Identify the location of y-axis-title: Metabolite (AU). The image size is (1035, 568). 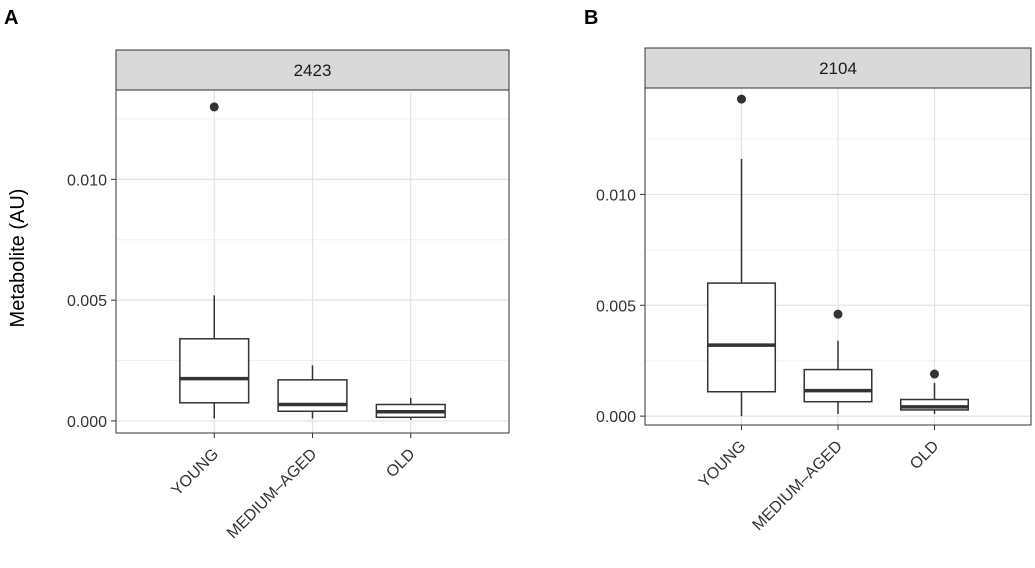
(18, 258).